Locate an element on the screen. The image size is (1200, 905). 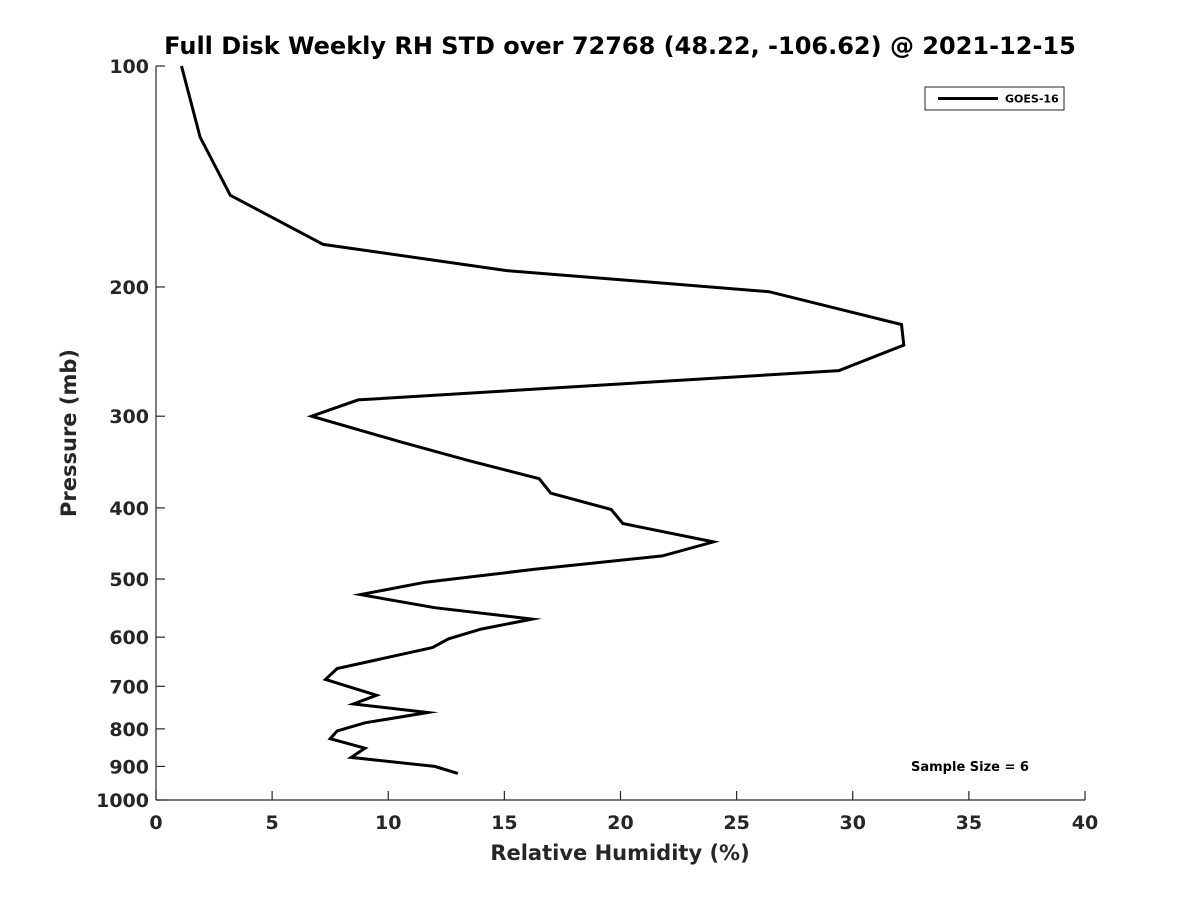
legend: GOES-16 is located at coordinates (994, 98).